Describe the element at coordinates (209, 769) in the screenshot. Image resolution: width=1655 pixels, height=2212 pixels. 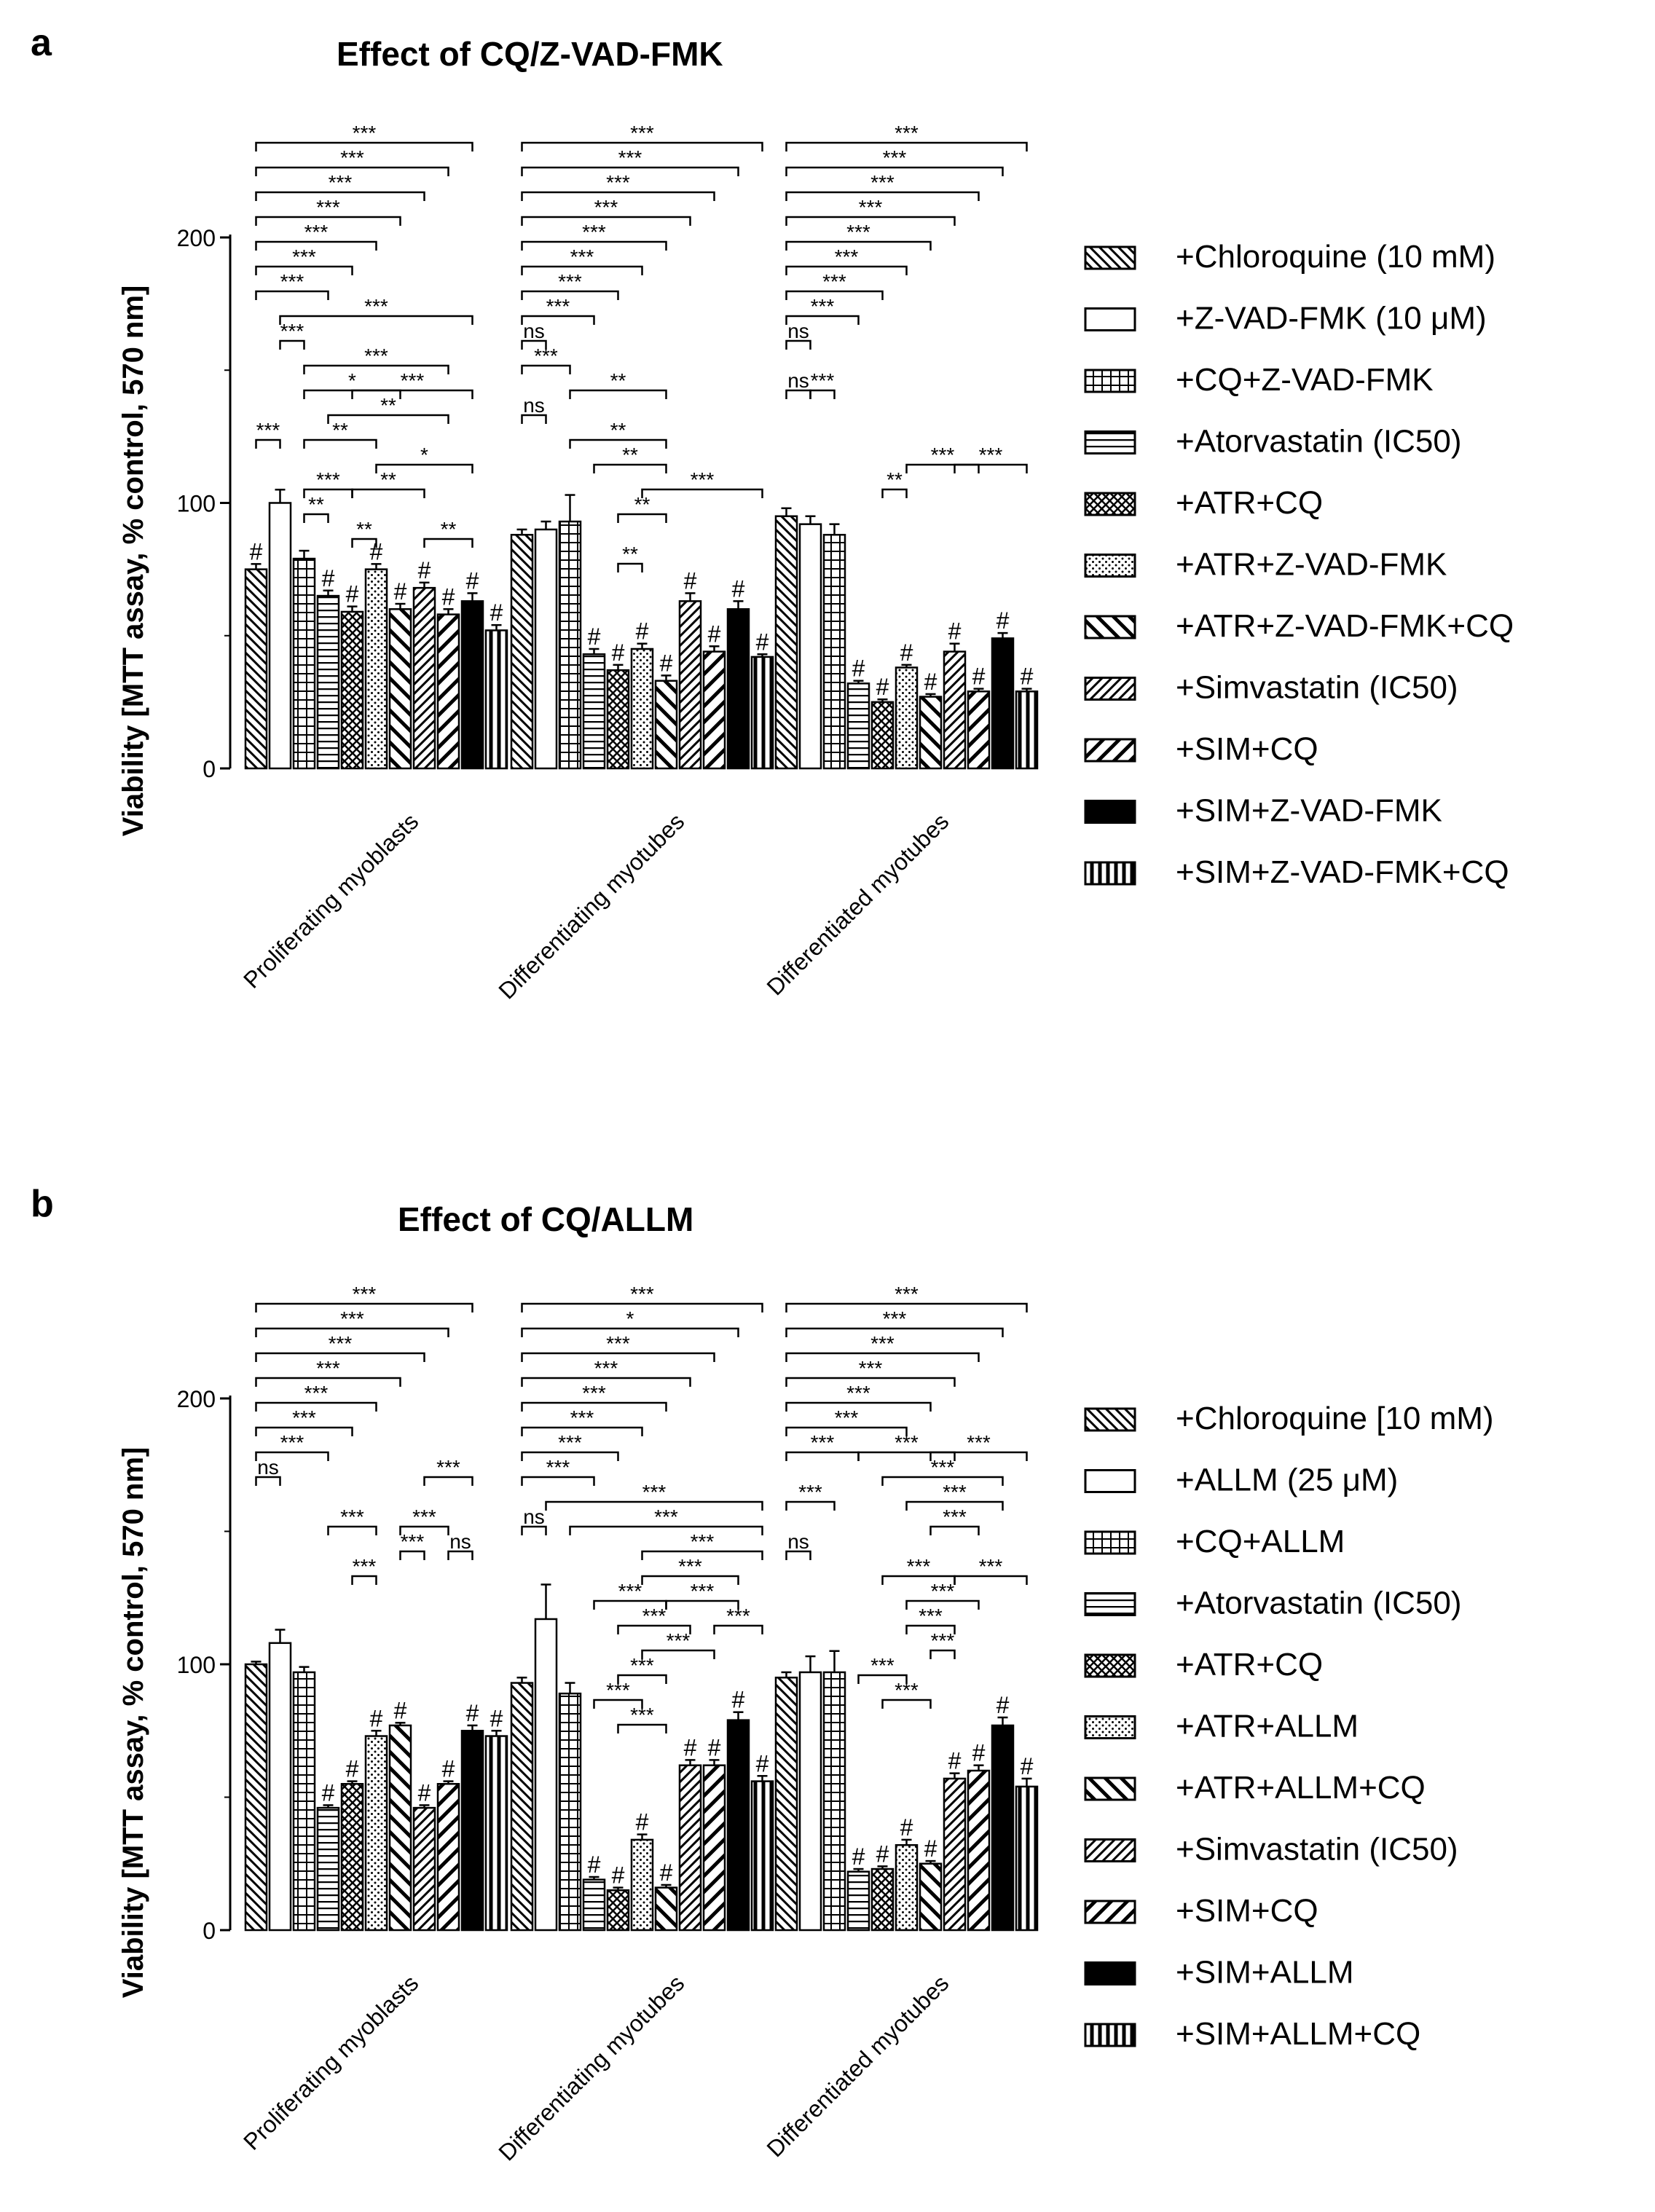
I see `y-tick-label: 0` at that location.